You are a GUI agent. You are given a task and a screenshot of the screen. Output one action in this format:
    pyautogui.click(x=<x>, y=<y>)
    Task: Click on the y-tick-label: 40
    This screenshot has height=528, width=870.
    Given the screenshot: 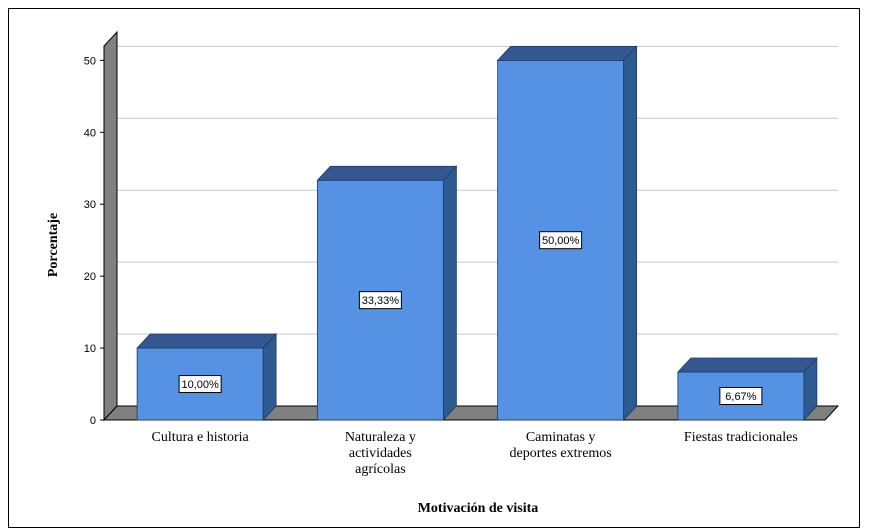 What is the action you would take?
    pyautogui.click(x=90, y=133)
    